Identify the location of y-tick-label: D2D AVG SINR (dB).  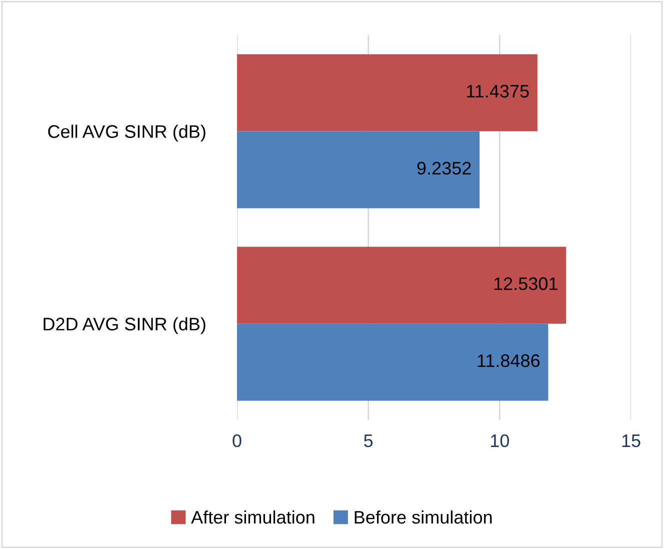
(125, 325).